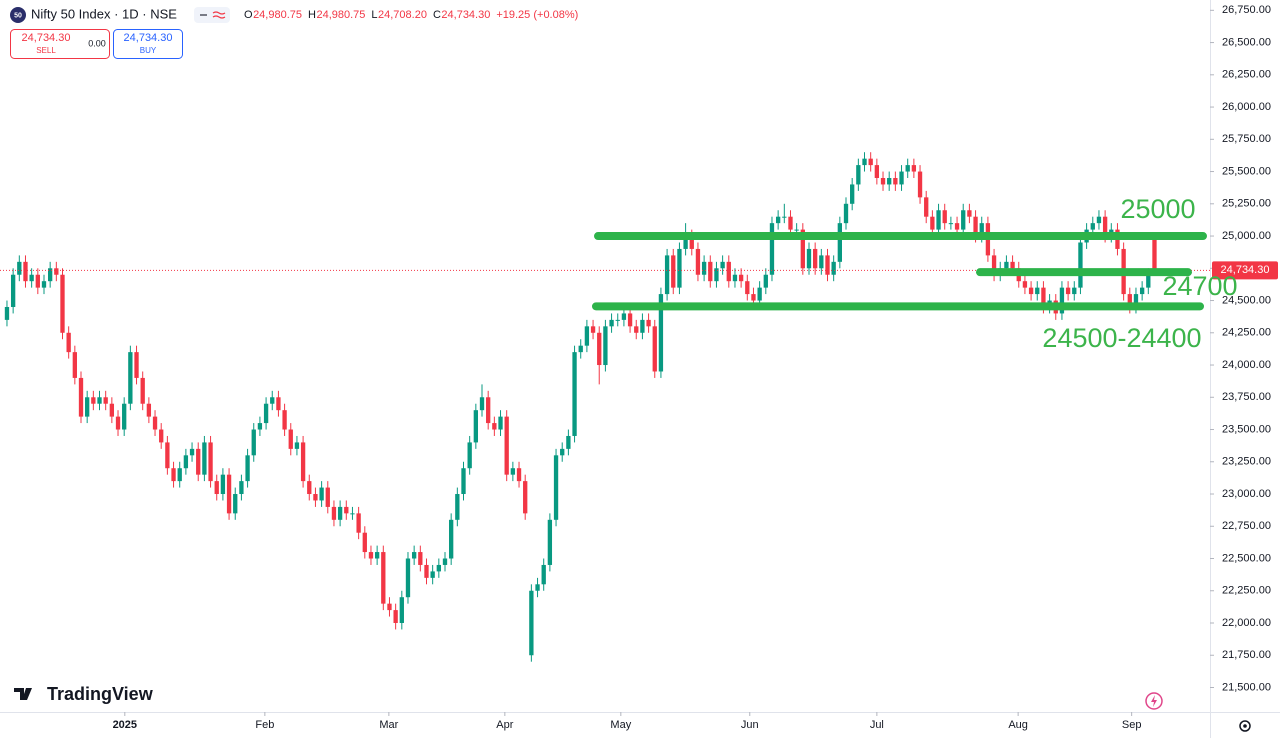 The width and height of the screenshot is (1280, 738). I want to click on spread: 0.00, so click(97, 43).